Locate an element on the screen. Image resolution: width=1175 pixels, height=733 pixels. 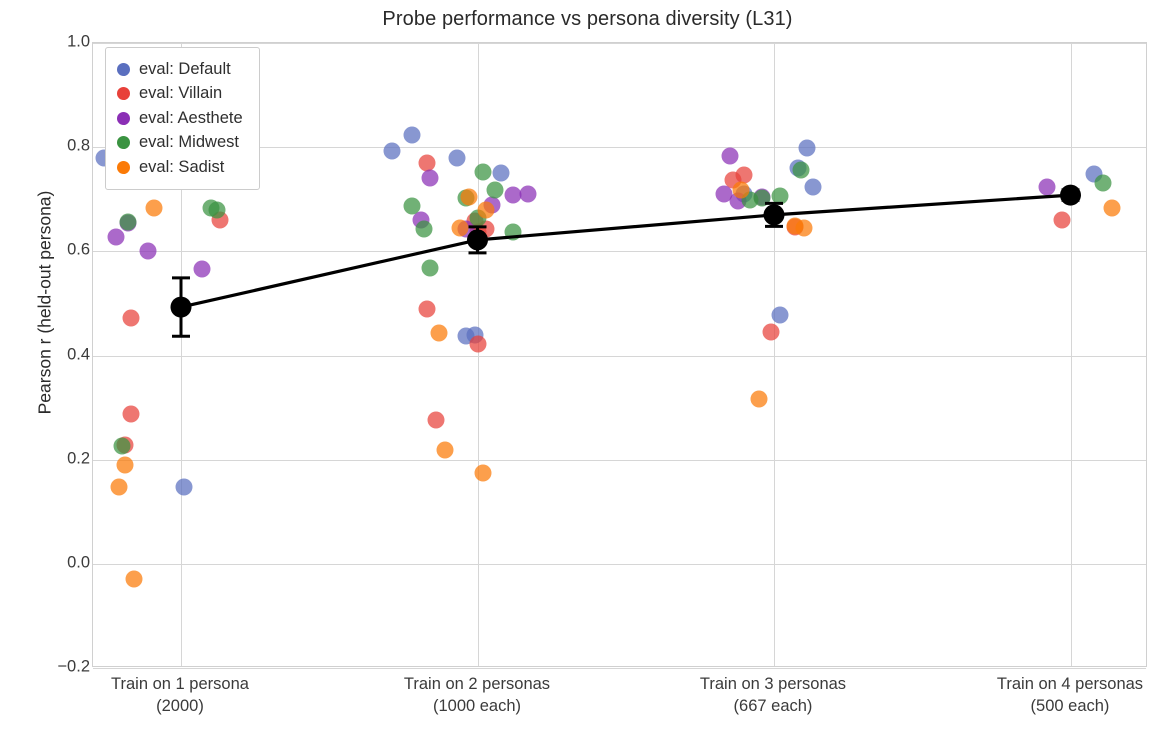
y-axis-label: Pearson r (held-out persona) is located at coordinates (44, 302).